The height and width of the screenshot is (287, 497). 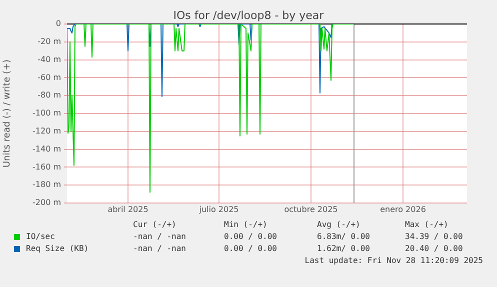 What do you see at coordinates (128, 209) in the screenshot?
I see `x-tick-label: abril 2025` at bounding box center [128, 209].